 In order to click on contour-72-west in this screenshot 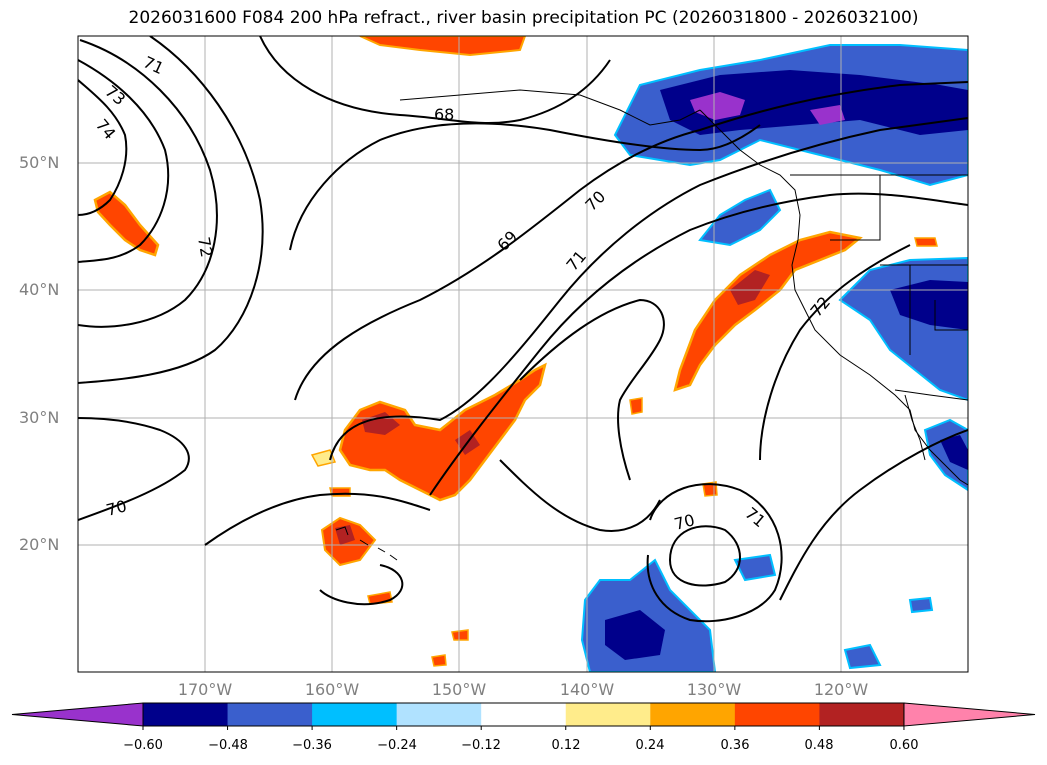, I will do `click(148, 183)`.